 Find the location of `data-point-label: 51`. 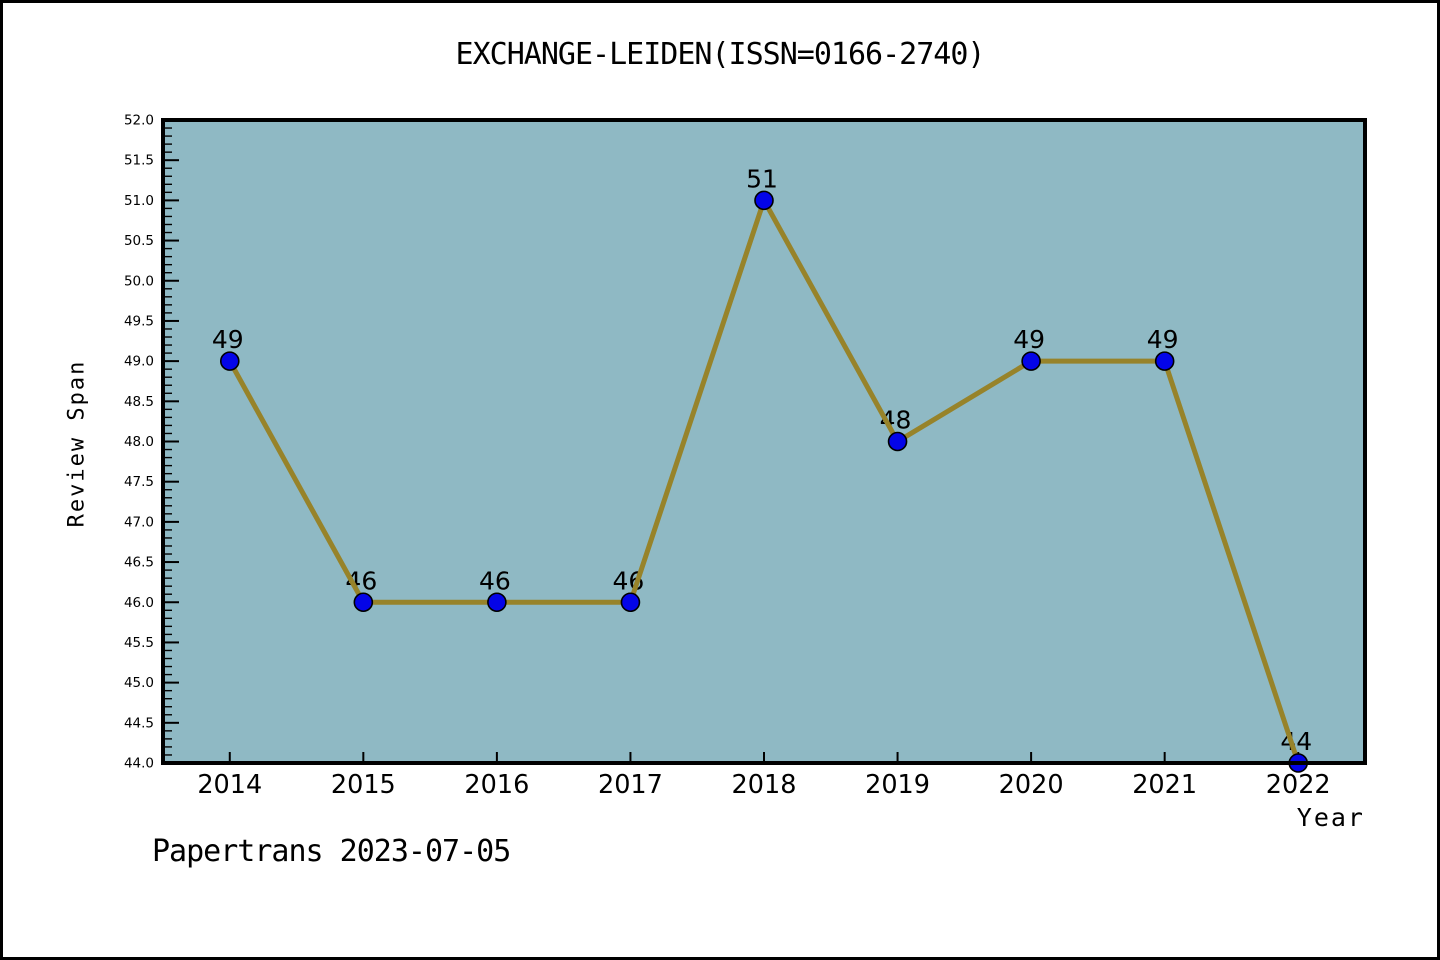

data-point-label: 51 is located at coordinates (762, 178).